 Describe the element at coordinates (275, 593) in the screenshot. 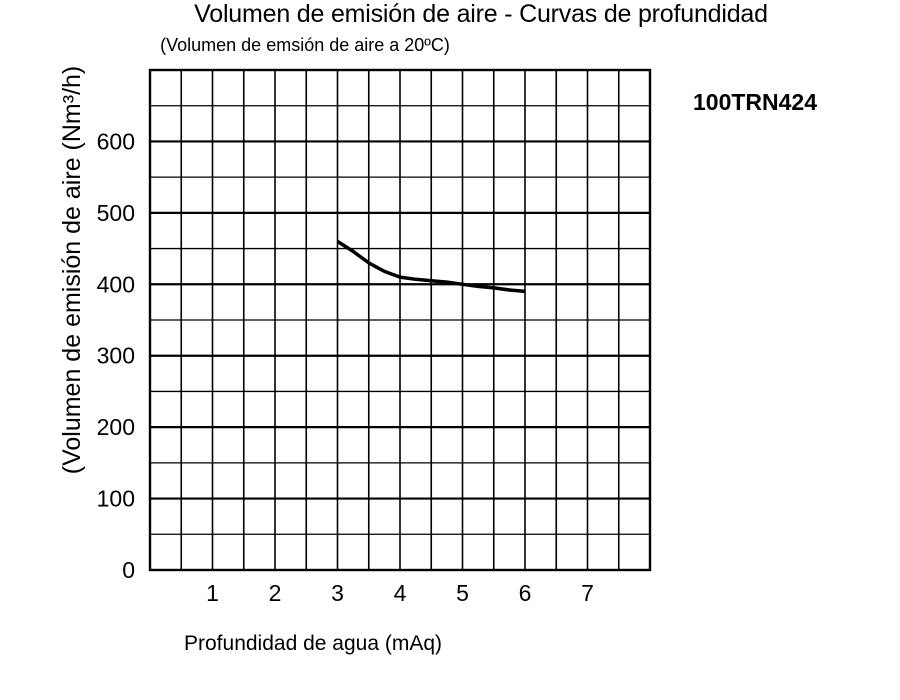

I see `x-tick-label: 2` at that location.